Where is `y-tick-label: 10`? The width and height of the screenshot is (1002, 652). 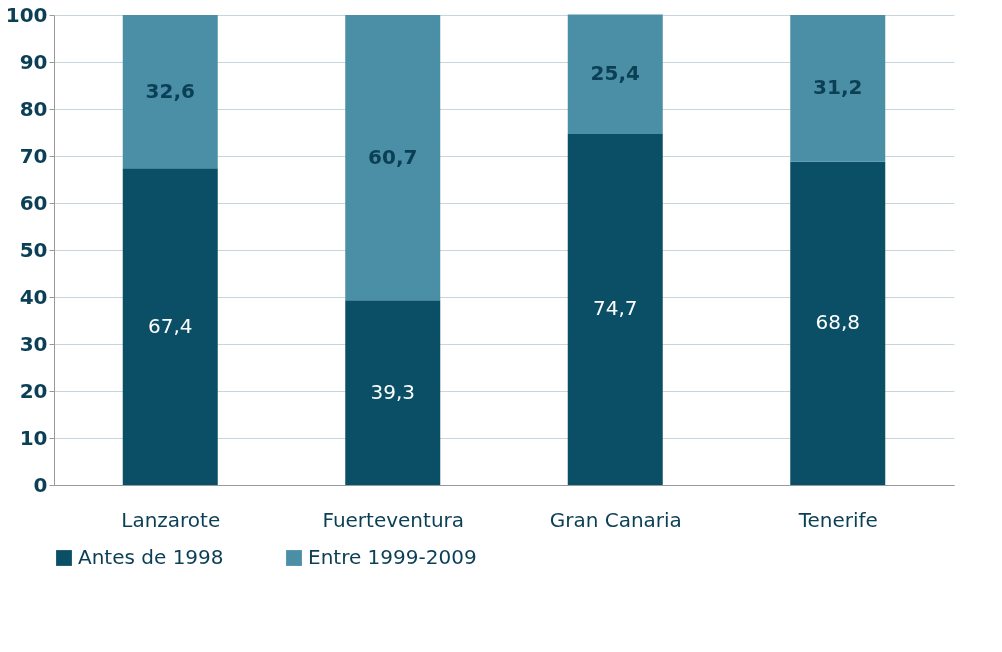 y-tick-label: 10 is located at coordinates (33, 437).